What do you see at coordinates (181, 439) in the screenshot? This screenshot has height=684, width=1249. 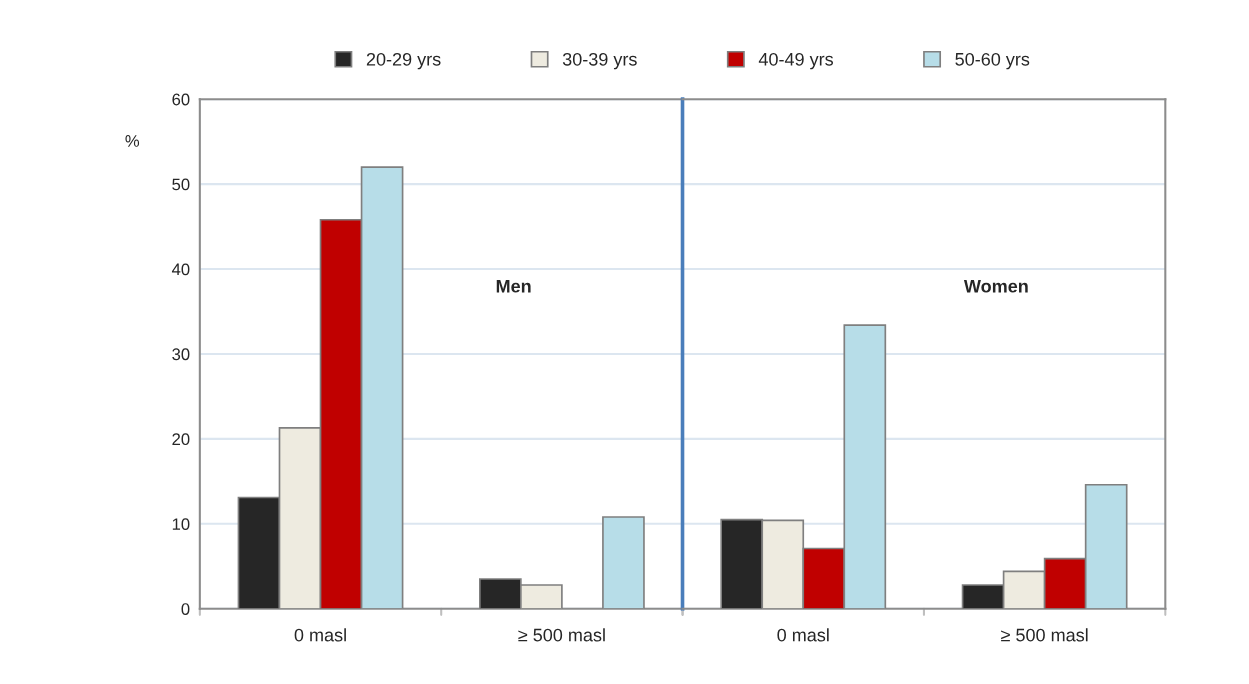 I see `y-tick-label: 20` at bounding box center [181, 439].